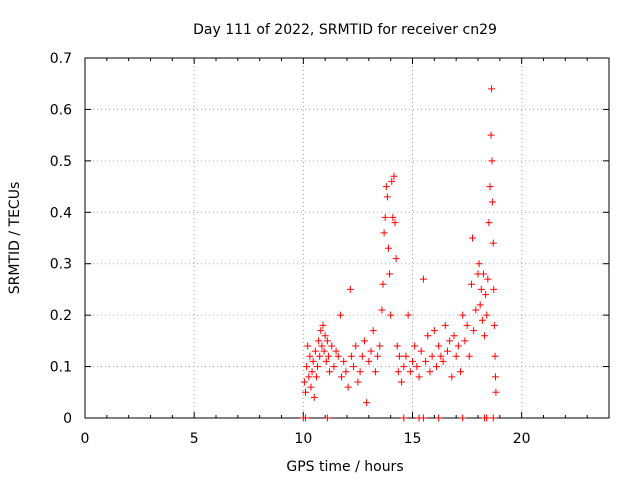  I want to click on x-axis-label: GPS time / hours, so click(344, 467).